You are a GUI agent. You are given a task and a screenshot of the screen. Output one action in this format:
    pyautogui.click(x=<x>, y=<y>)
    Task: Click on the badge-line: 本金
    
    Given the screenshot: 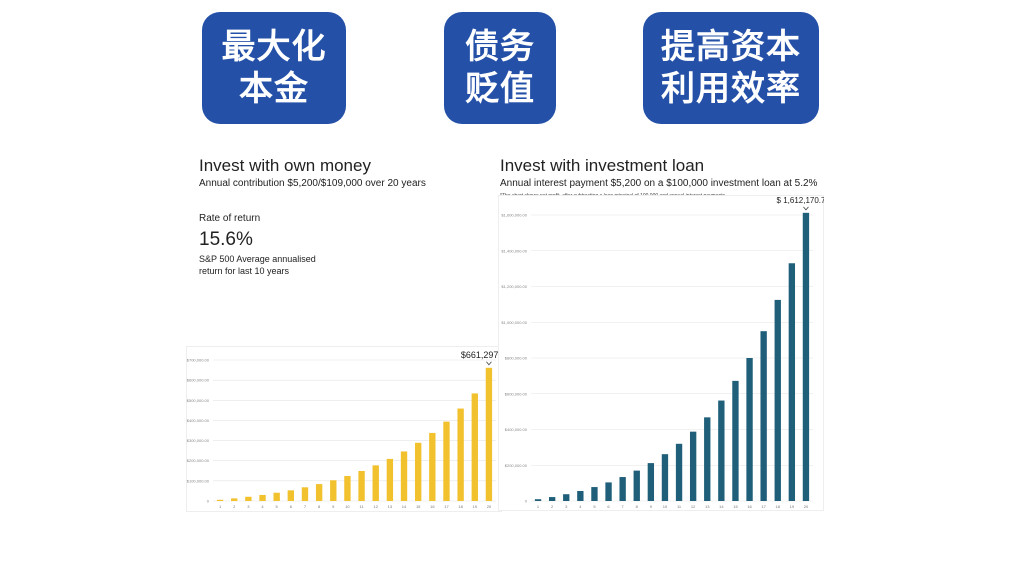 What is the action you would take?
    pyautogui.click(x=274, y=89)
    